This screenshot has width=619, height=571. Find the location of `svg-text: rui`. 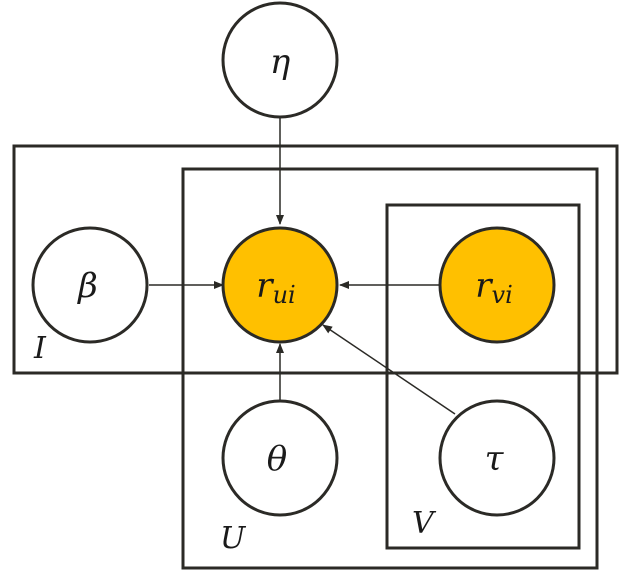

svg-text: rui is located at coordinates (275, 287).